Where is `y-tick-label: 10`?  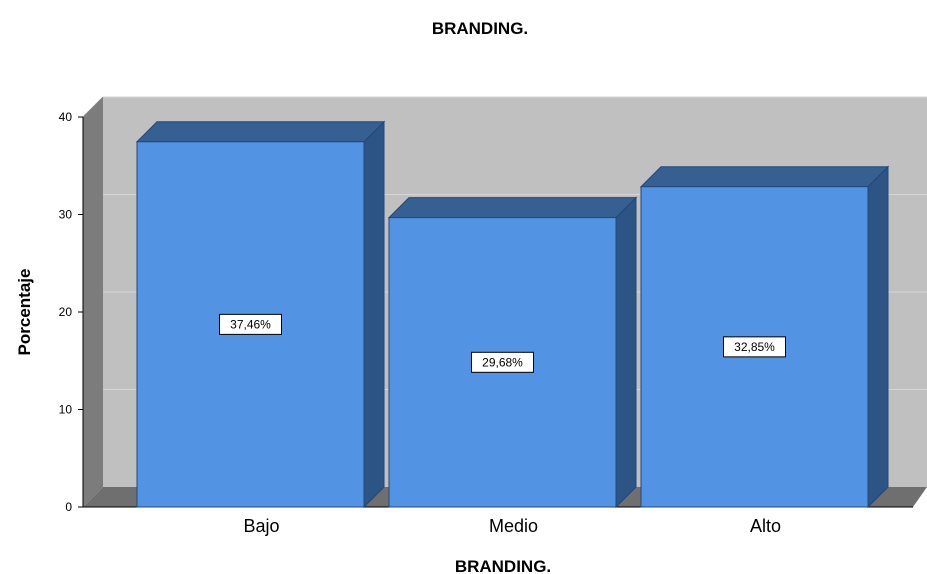
y-tick-label: 10 is located at coordinates (66, 410).